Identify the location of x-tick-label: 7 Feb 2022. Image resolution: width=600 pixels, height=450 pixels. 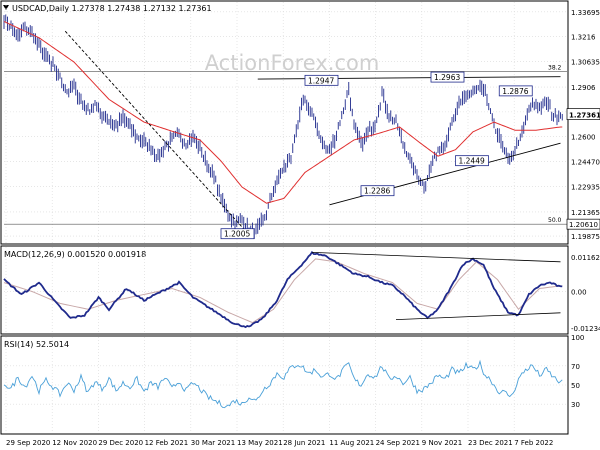
(533, 443).